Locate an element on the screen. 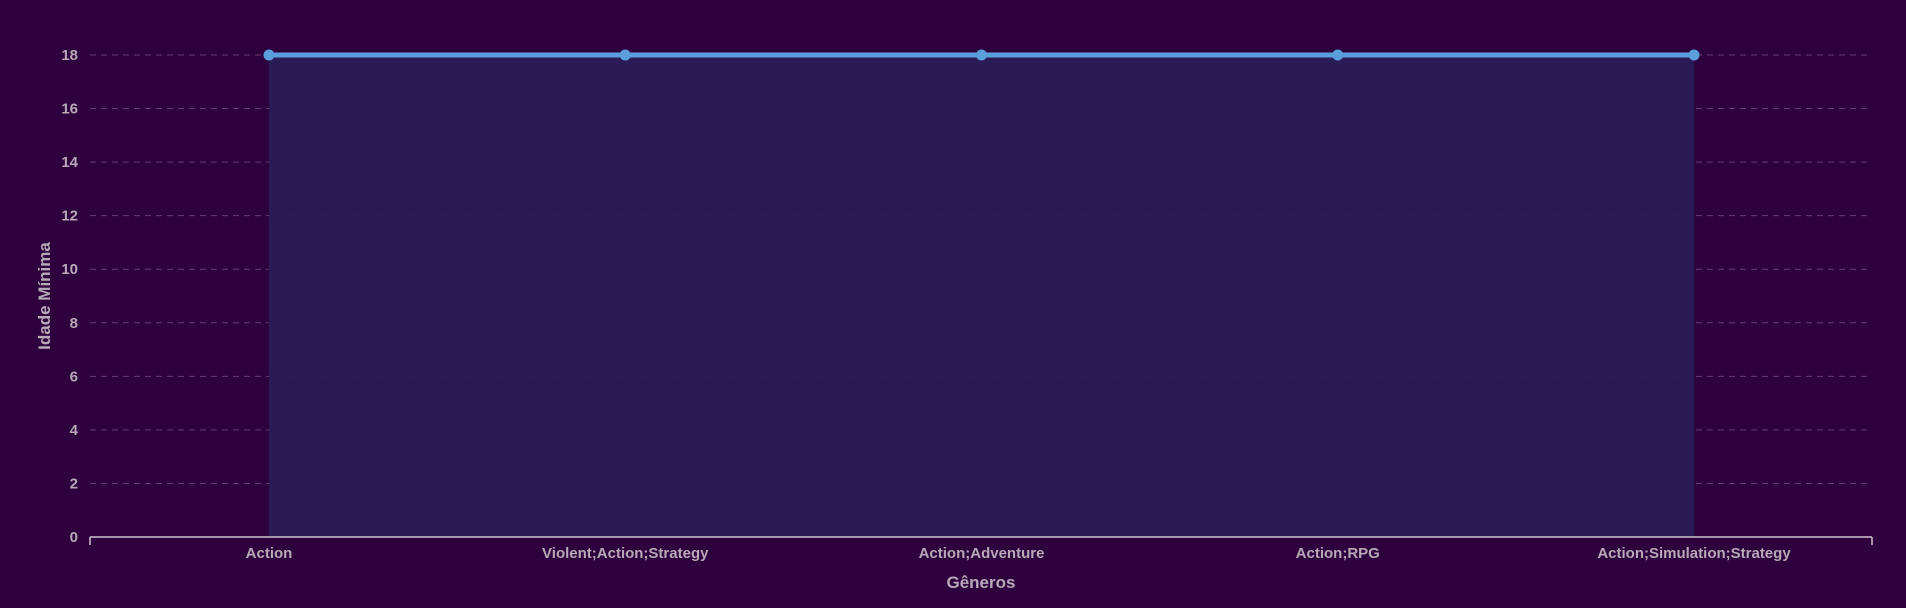 The image size is (1906, 608). axes is located at coordinates (981, 540).